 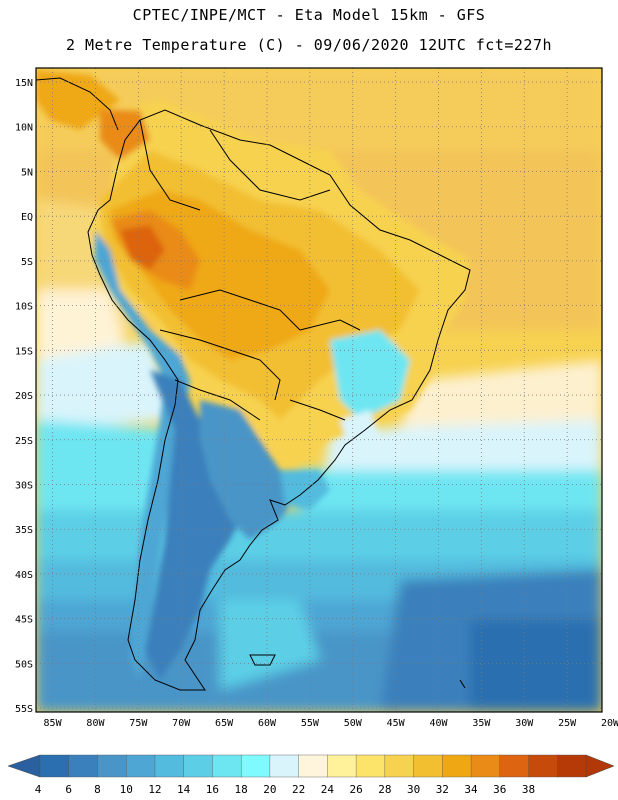 I want to click on longitude-label: 40W, so click(x=438, y=723).